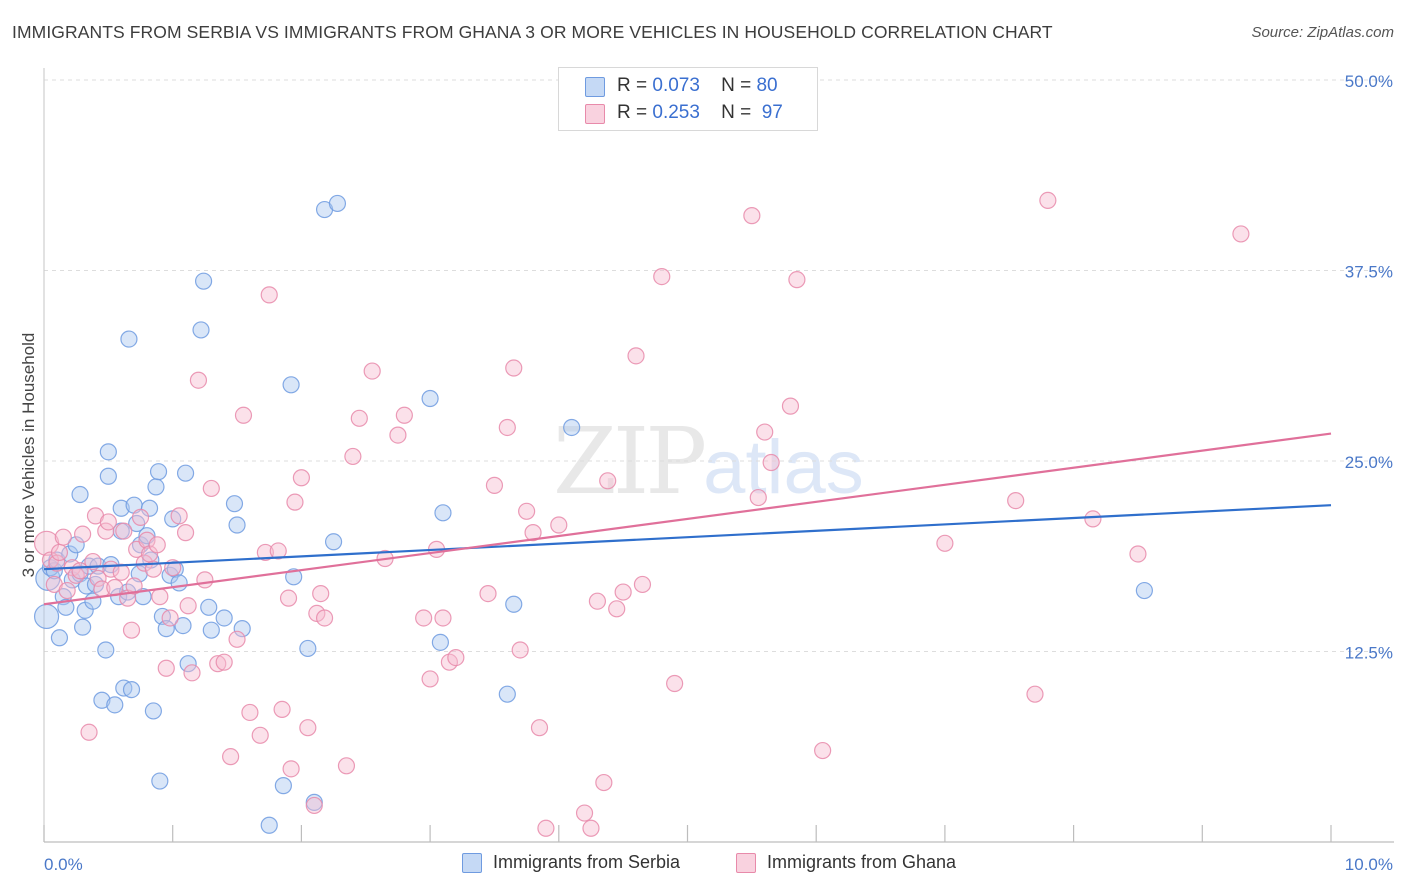  I want to click on legend-swatch-ghana, so click(595, 114).